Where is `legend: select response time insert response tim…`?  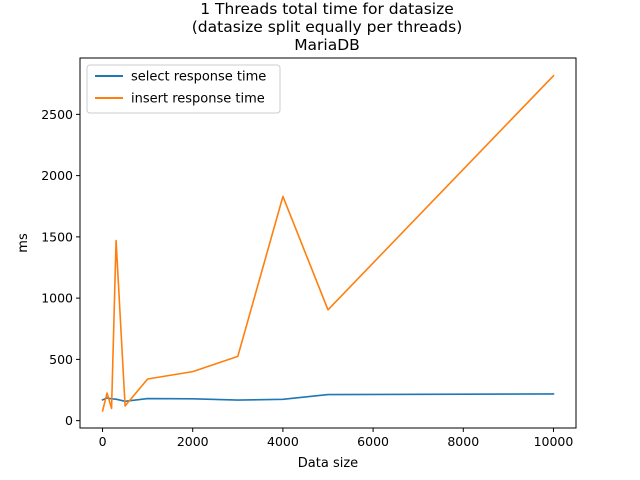
legend: select response time insert response tim… is located at coordinates (183, 89).